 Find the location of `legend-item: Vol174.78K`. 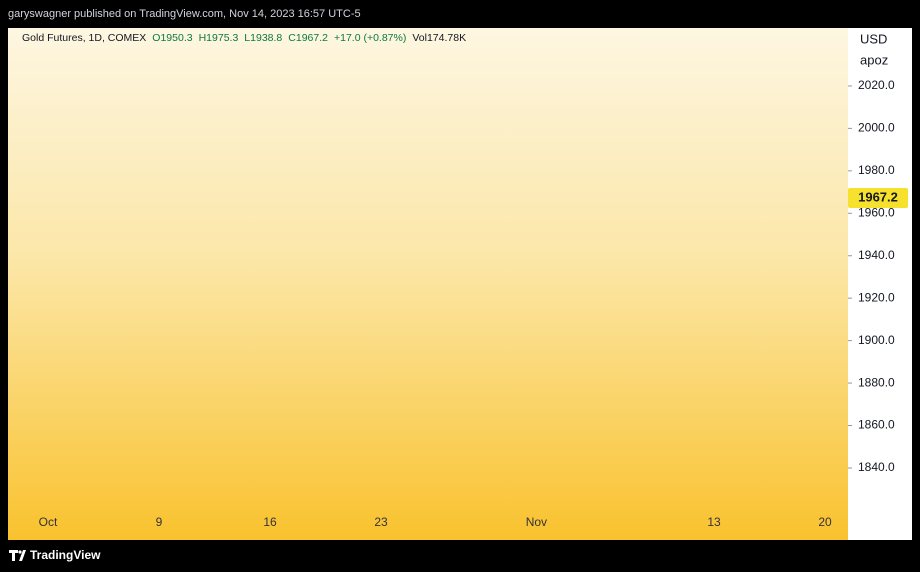

legend-item: Vol174.78K is located at coordinates (439, 38).